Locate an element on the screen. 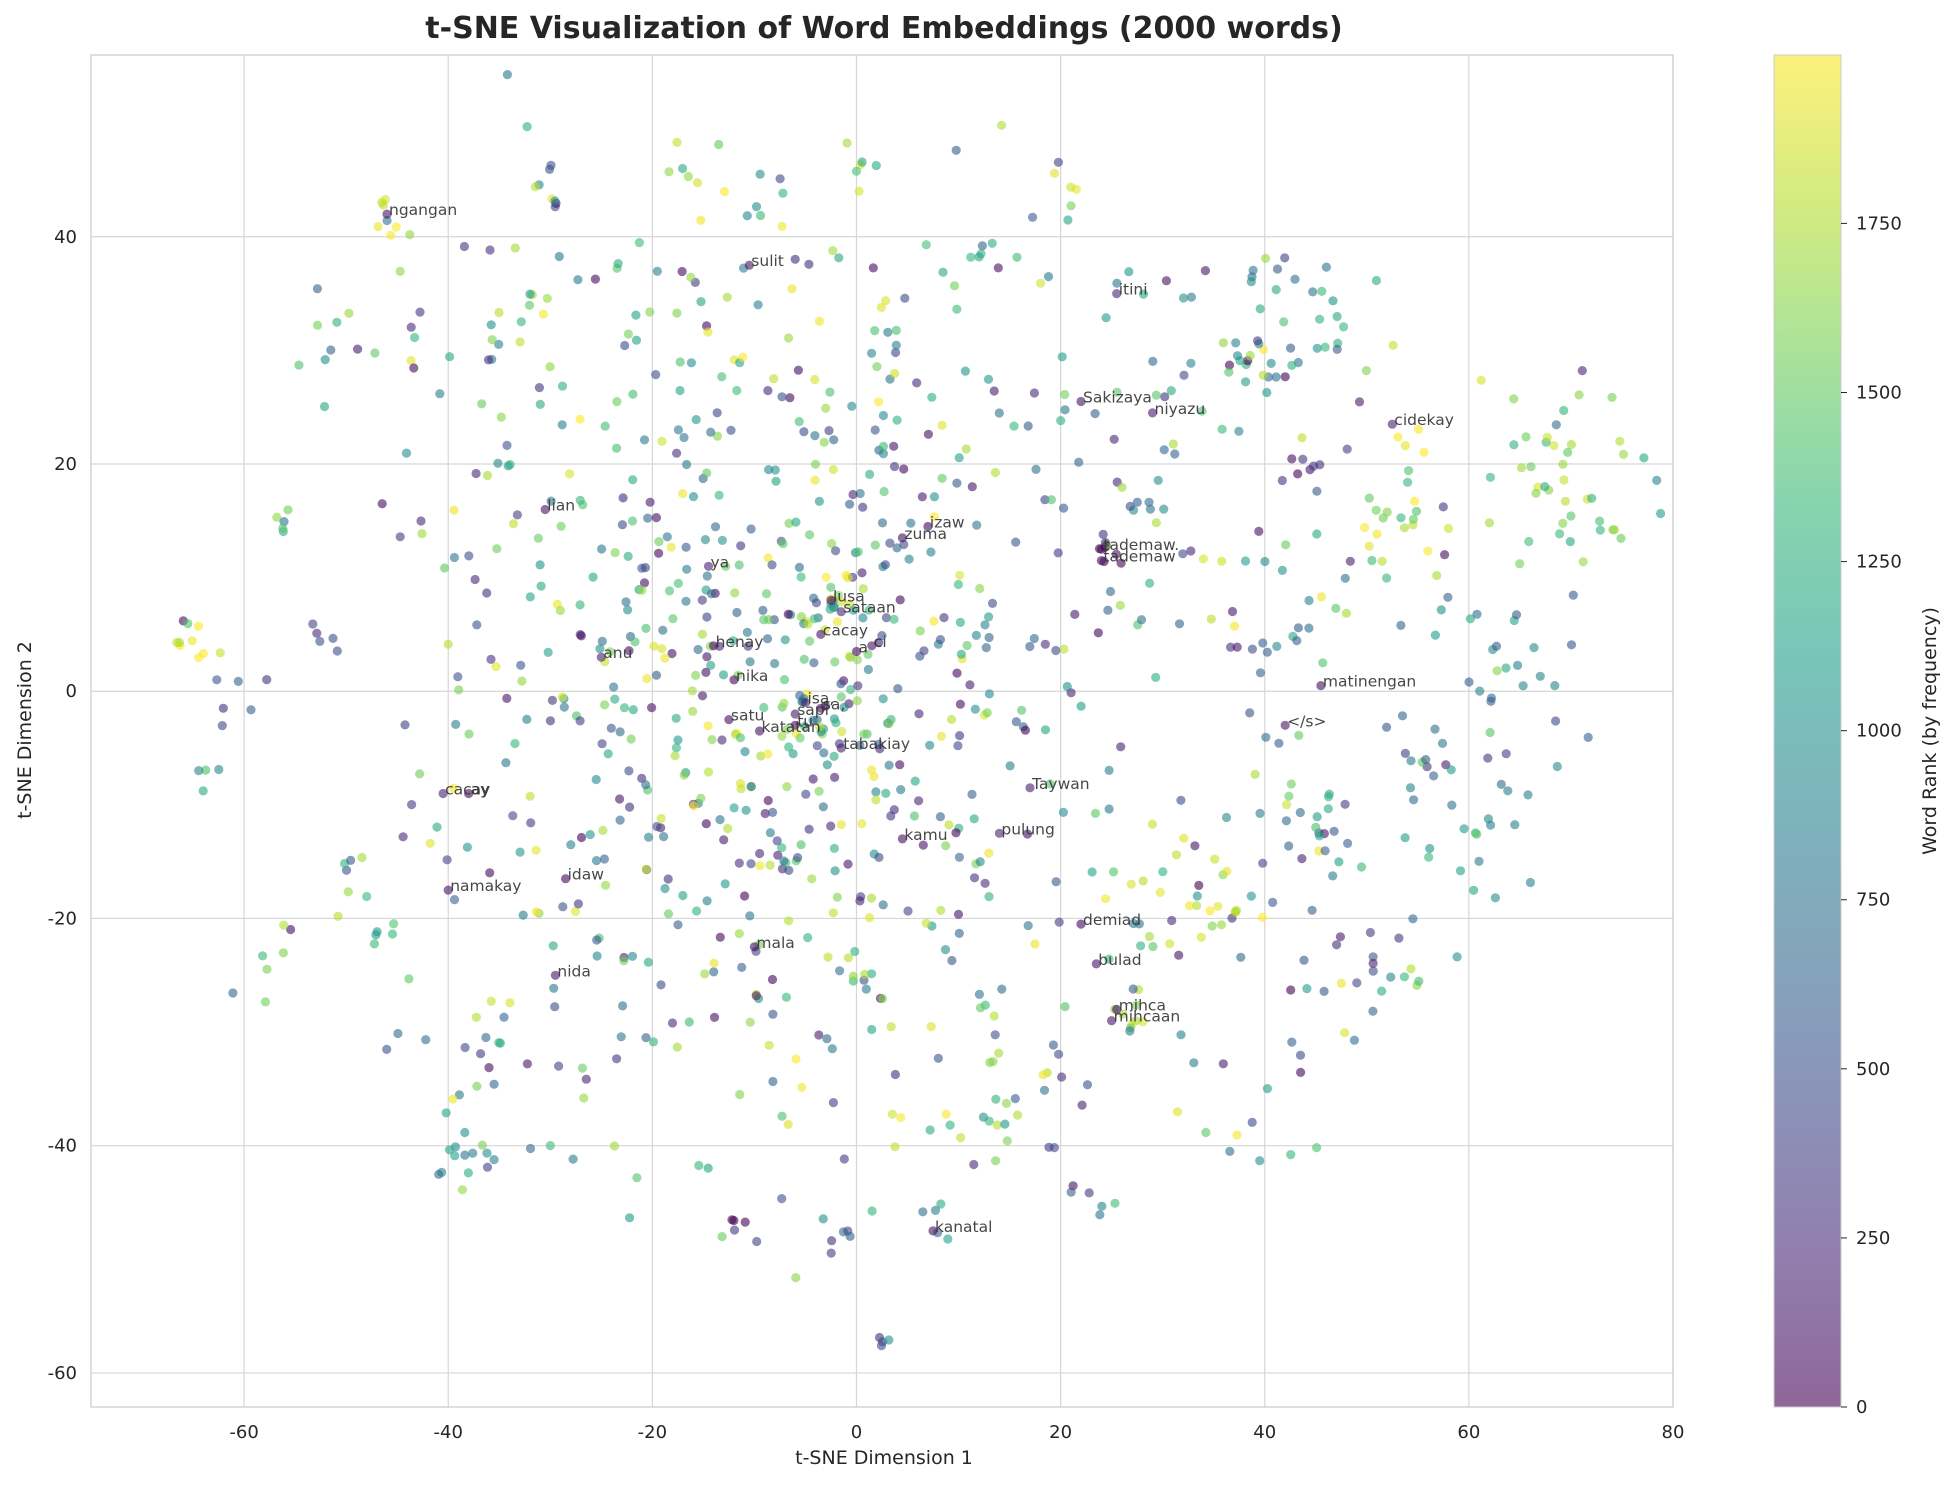 The image size is (1951, 1489). x-axis-ticks: -60 -40 -20 0 20 40 60 80 is located at coordinates (956, 1432).